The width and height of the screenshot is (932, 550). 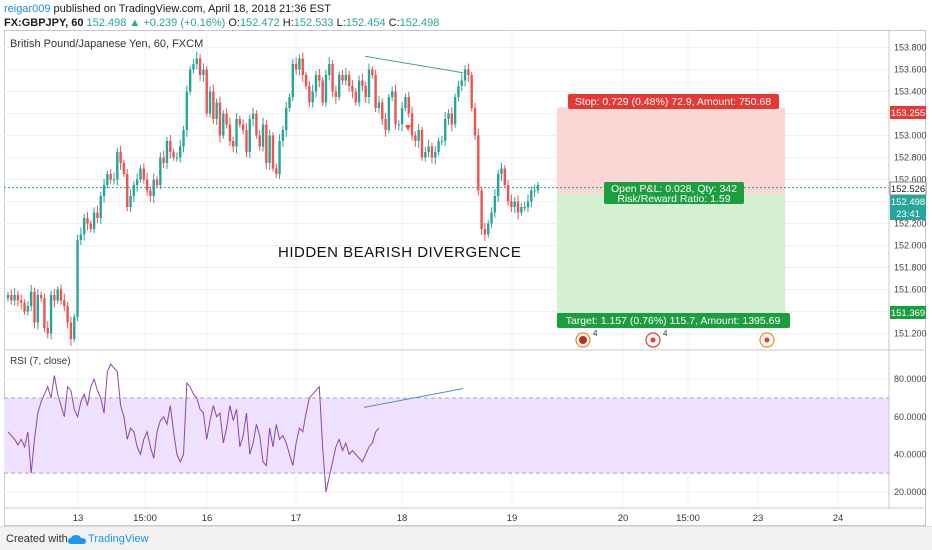 What do you see at coordinates (408, 128) in the screenshot?
I see `down-arrow-marker` at bounding box center [408, 128].